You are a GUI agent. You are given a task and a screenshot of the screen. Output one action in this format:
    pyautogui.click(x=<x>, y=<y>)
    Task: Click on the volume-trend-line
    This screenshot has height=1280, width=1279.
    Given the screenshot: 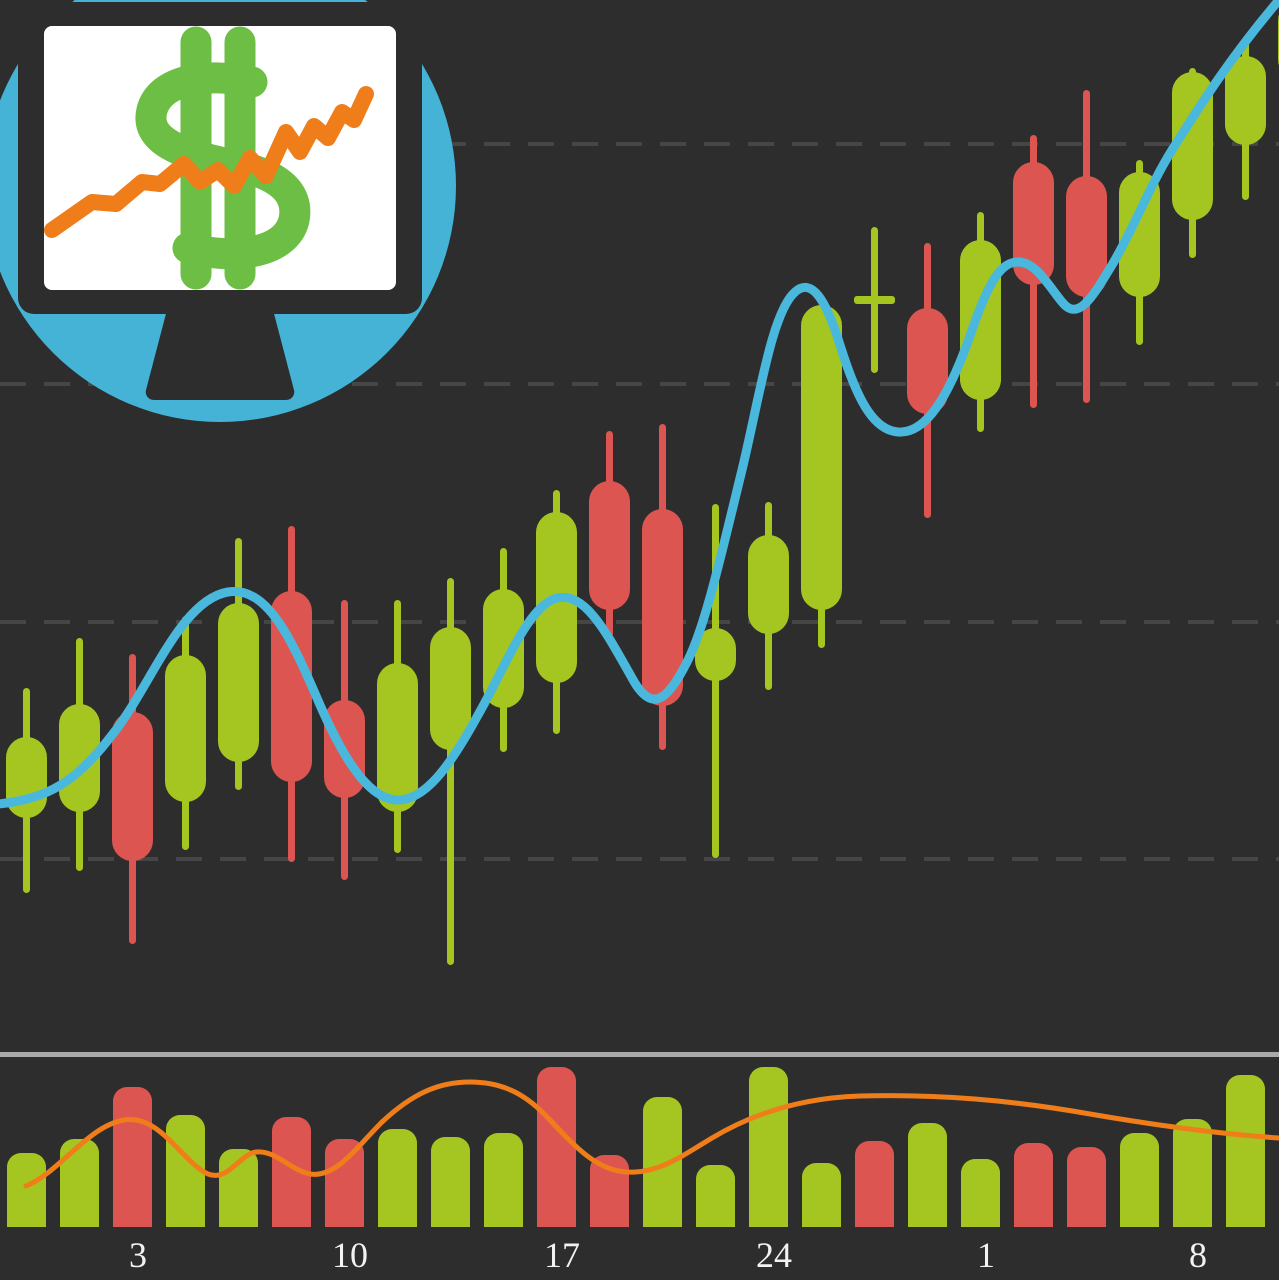 What is the action you would take?
    pyautogui.click(x=651, y=1134)
    